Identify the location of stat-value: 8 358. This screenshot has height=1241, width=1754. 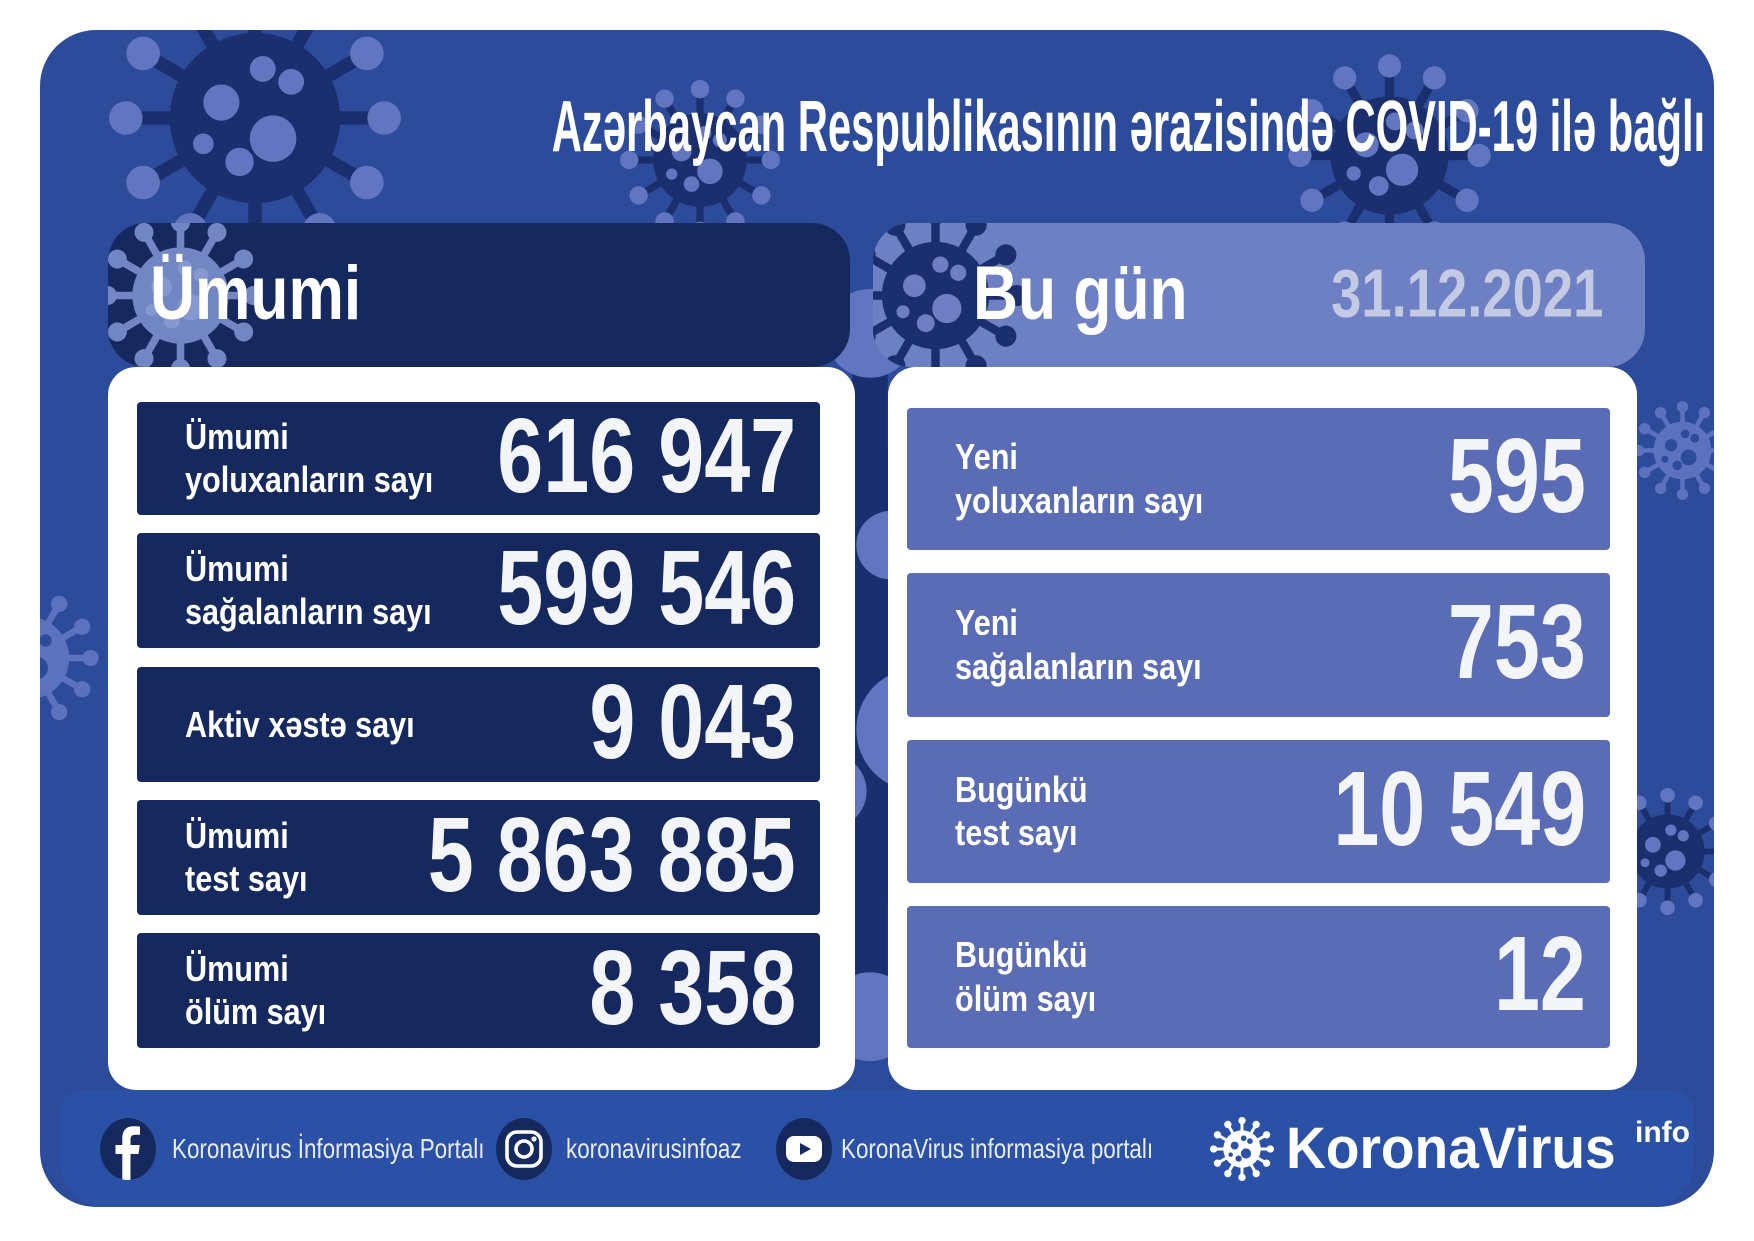
(692, 987).